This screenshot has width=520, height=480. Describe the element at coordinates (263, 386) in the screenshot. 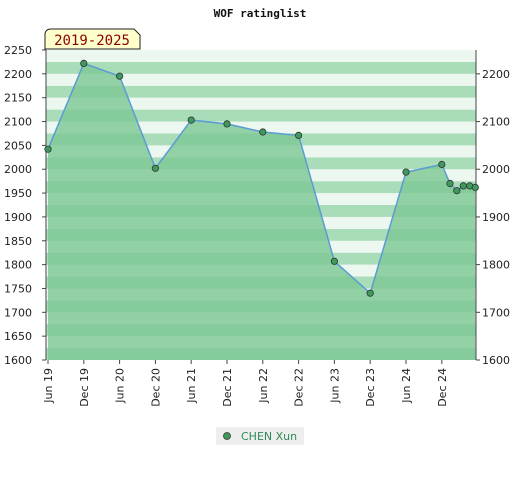

I see `x-tick-label: Jun 22` at that location.